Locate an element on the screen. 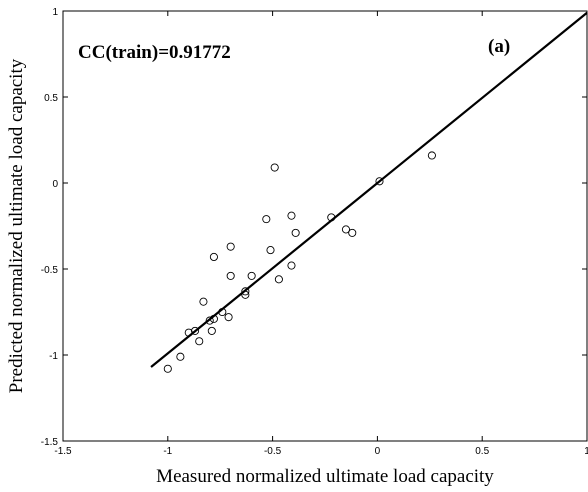 The image size is (588, 492). x-tick-label: 1 is located at coordinates (586, 451).